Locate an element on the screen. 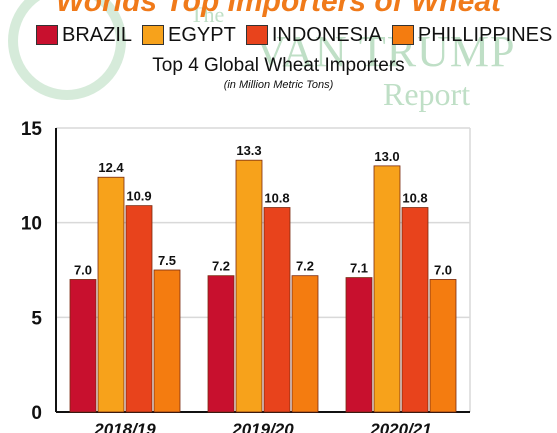 The image size is (557, 433). chart-subtitle: (in Million Metric Tons) is located at coordinates (278, 85).